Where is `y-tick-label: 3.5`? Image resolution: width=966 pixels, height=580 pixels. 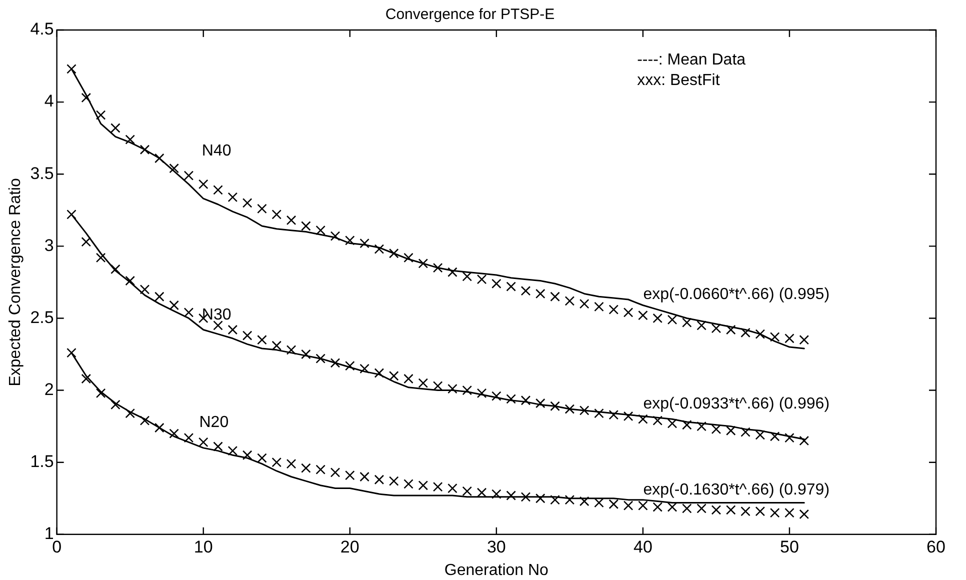
y-tick-label: 3.5 is located at coordinates (42, 173).